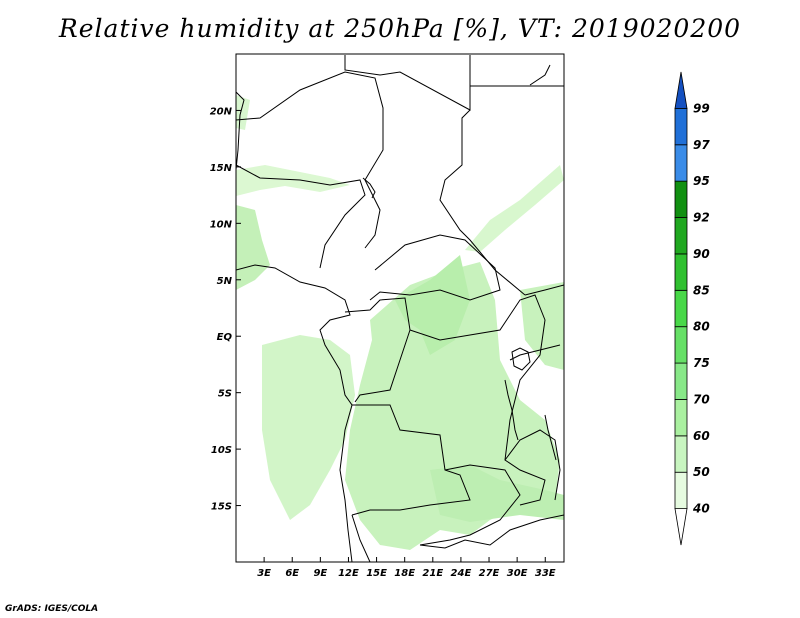 Image resolution: width=800 pixels, height=618 pixels. What do you see at coordinates (432, 573) in the screenshot?
I see `lon-tick-label: 21E` at bounding box center [432, 573].